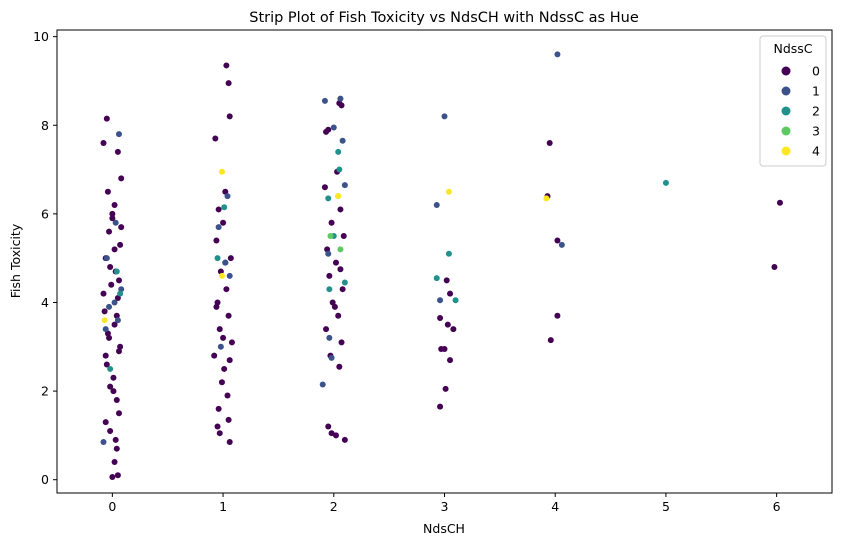  Describe the element at coordinates (816, 111) in the screenshot. I see `legend-label-2: 2` at that location.